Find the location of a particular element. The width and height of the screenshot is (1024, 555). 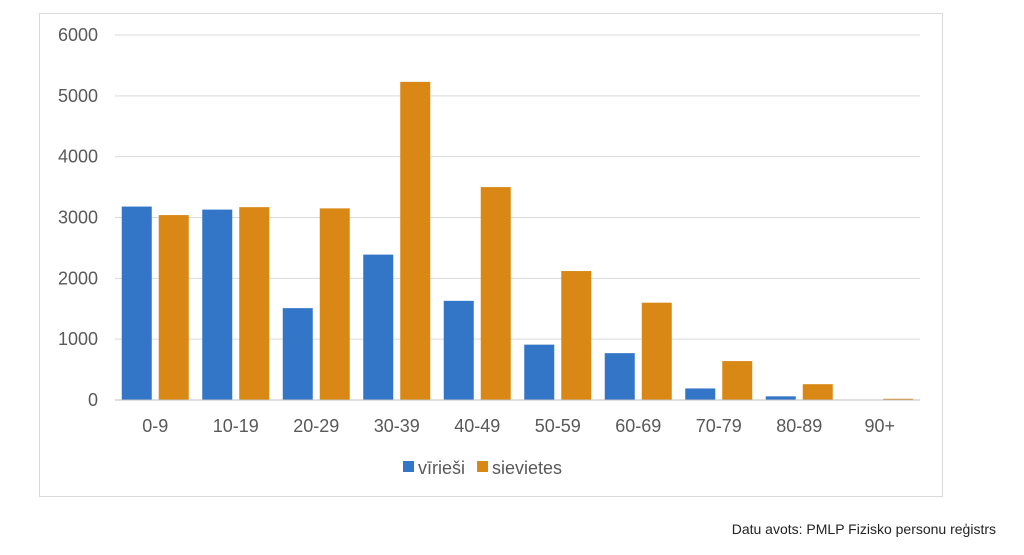

x-tick-label: 70-79 is located at coordinates (719, 426).